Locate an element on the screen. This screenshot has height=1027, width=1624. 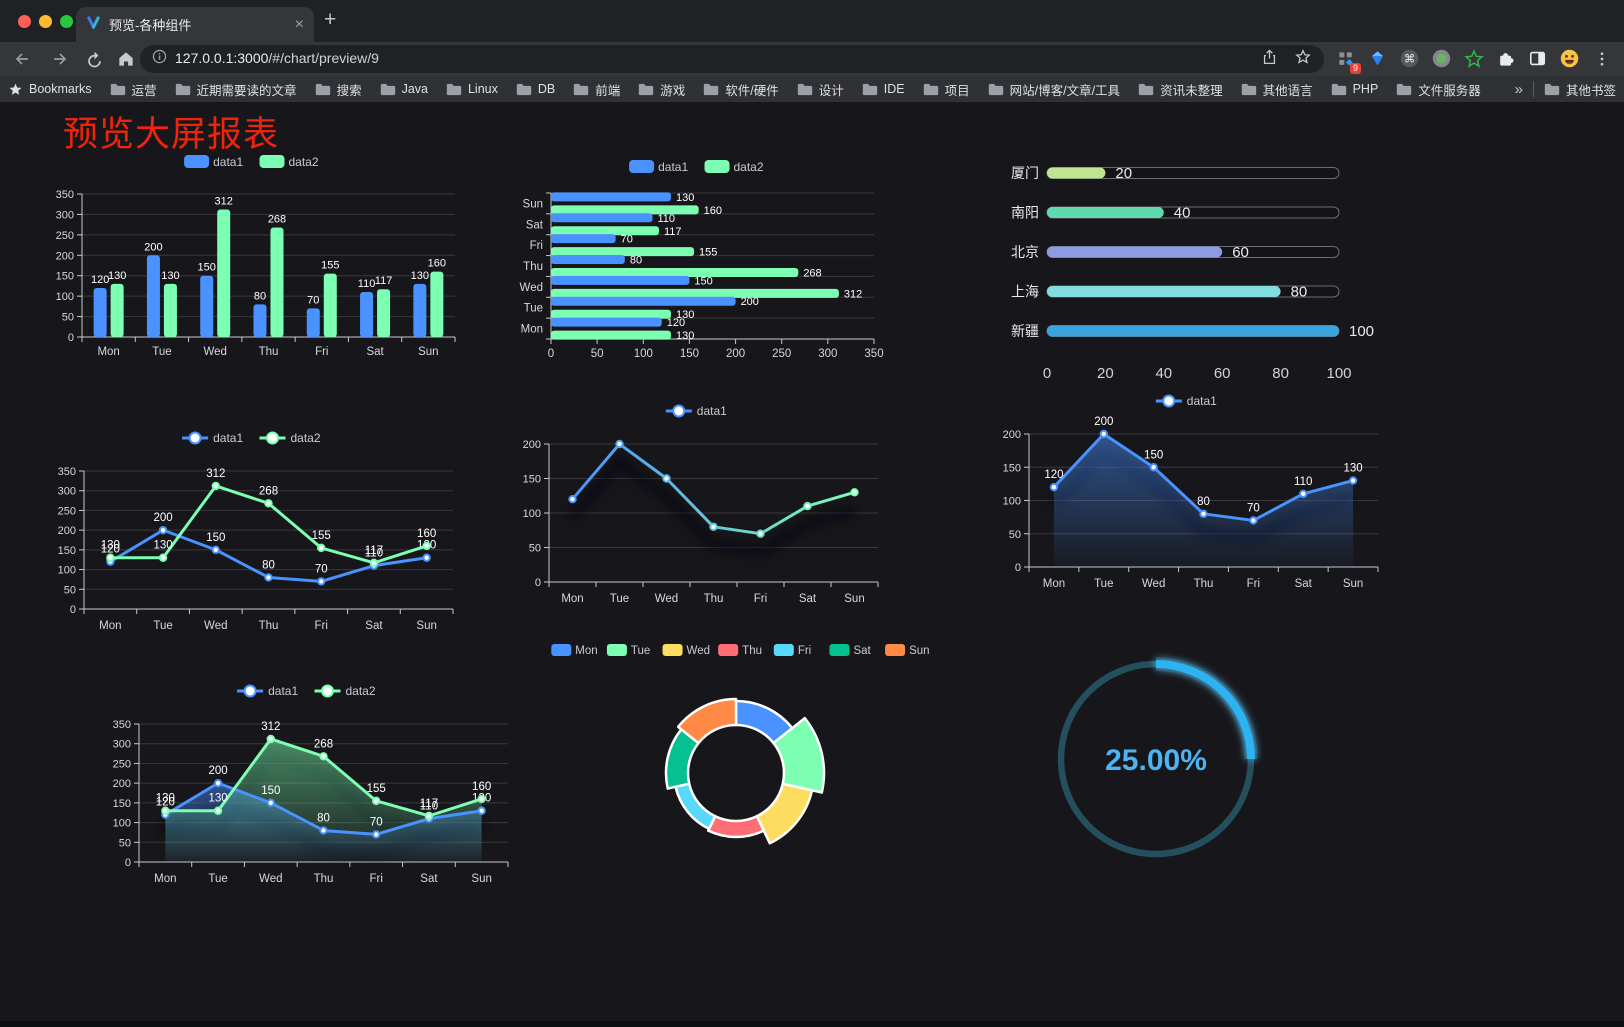
bookmark-folder: 项目 is located at coordinates (946, 89).